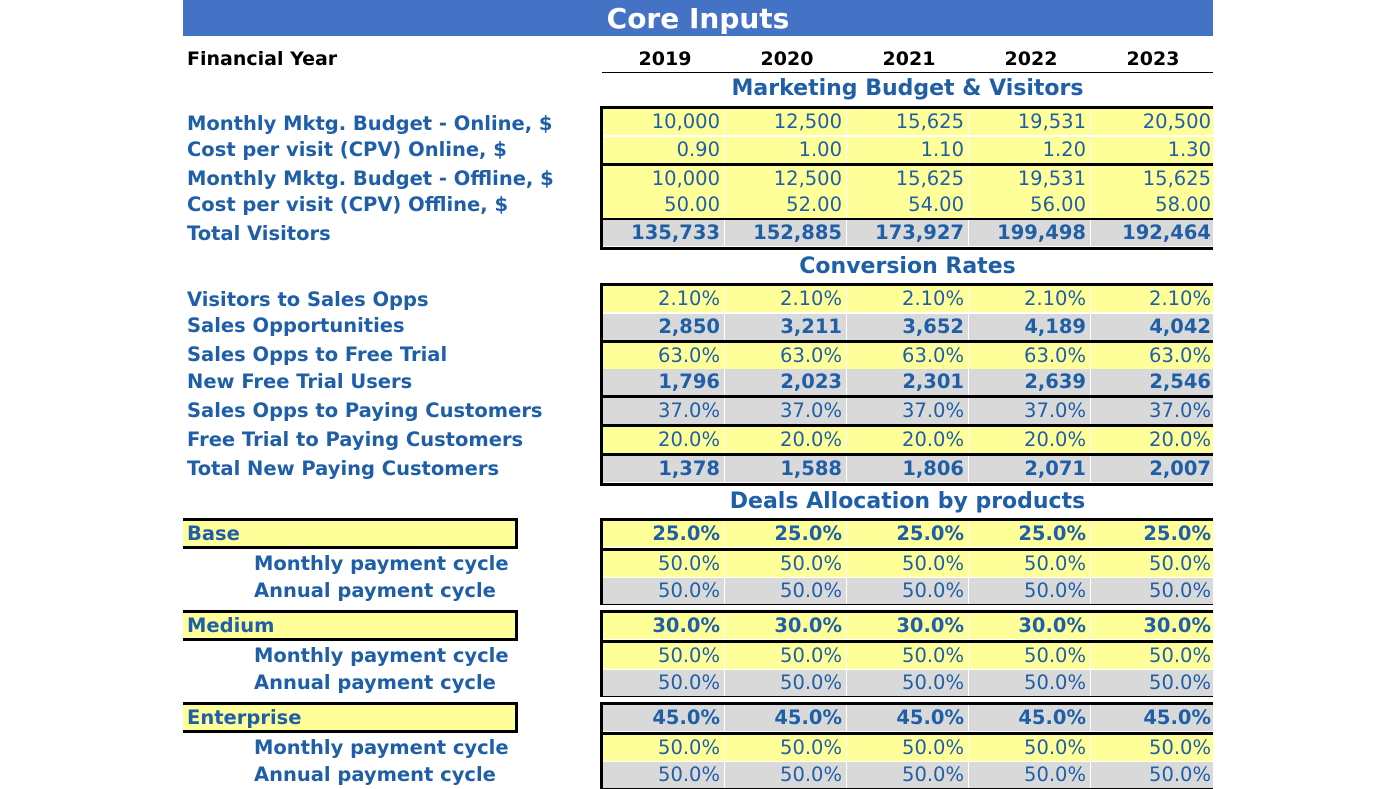 Image resolution: width=1396 pixels, height=789 pixels. Describe the element at coordinates (1030, 233) in the screenshot. I see `calculated-cell: 199,498` at that location.